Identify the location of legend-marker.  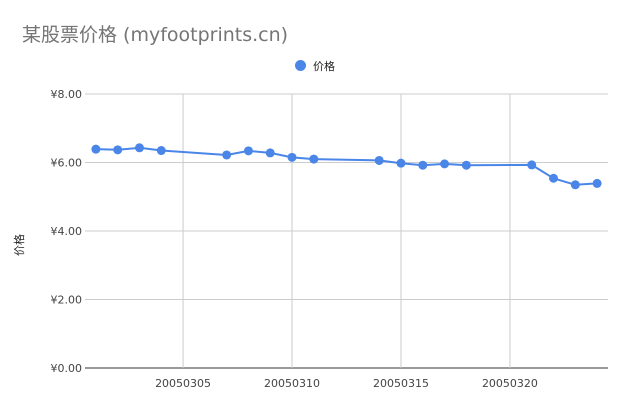
(300, 65).